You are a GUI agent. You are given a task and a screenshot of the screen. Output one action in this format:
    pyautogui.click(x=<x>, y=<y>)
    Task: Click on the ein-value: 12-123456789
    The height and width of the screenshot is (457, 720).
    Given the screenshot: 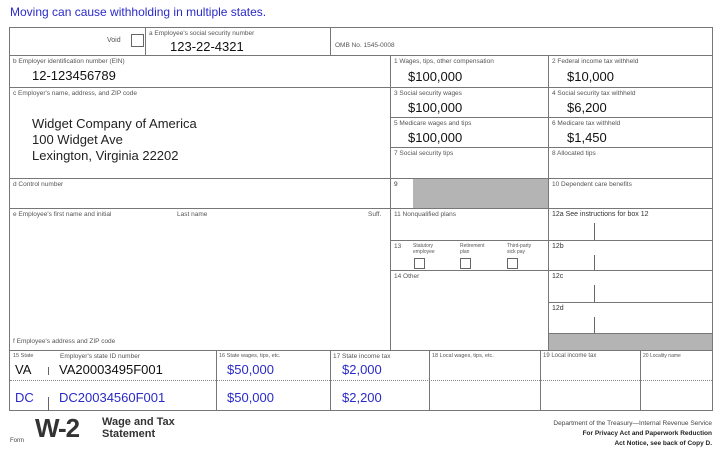 What is the action you would take?
    pyautogui.click(x=74, y=75)
    